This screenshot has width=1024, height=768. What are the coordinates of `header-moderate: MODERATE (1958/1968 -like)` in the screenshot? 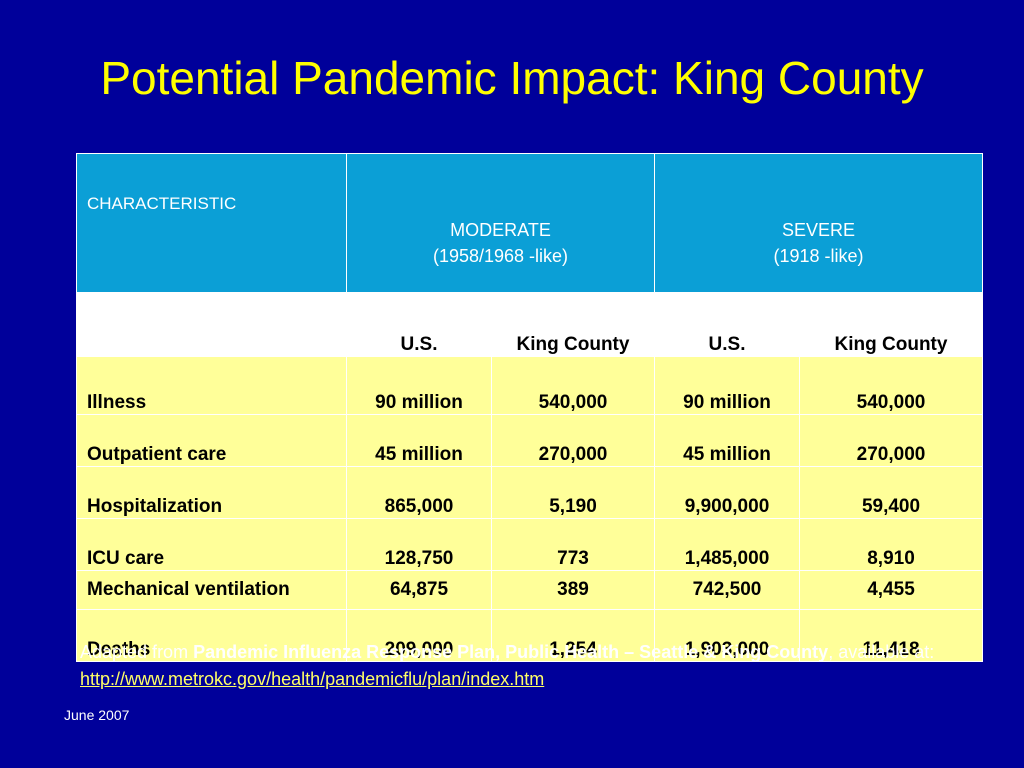 It's located at (500, 223).